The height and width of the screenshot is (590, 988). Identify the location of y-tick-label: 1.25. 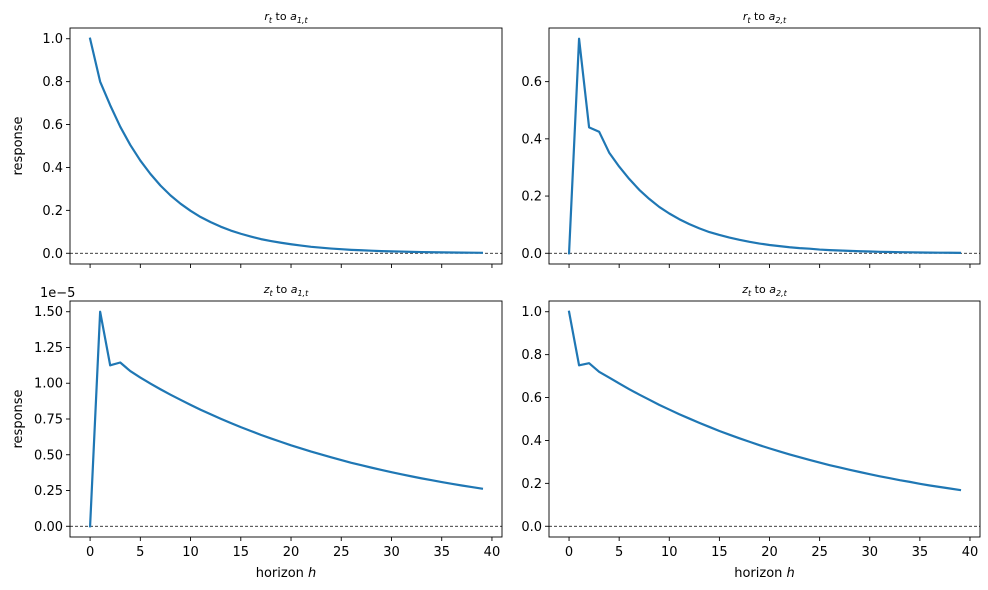
(48, 348).